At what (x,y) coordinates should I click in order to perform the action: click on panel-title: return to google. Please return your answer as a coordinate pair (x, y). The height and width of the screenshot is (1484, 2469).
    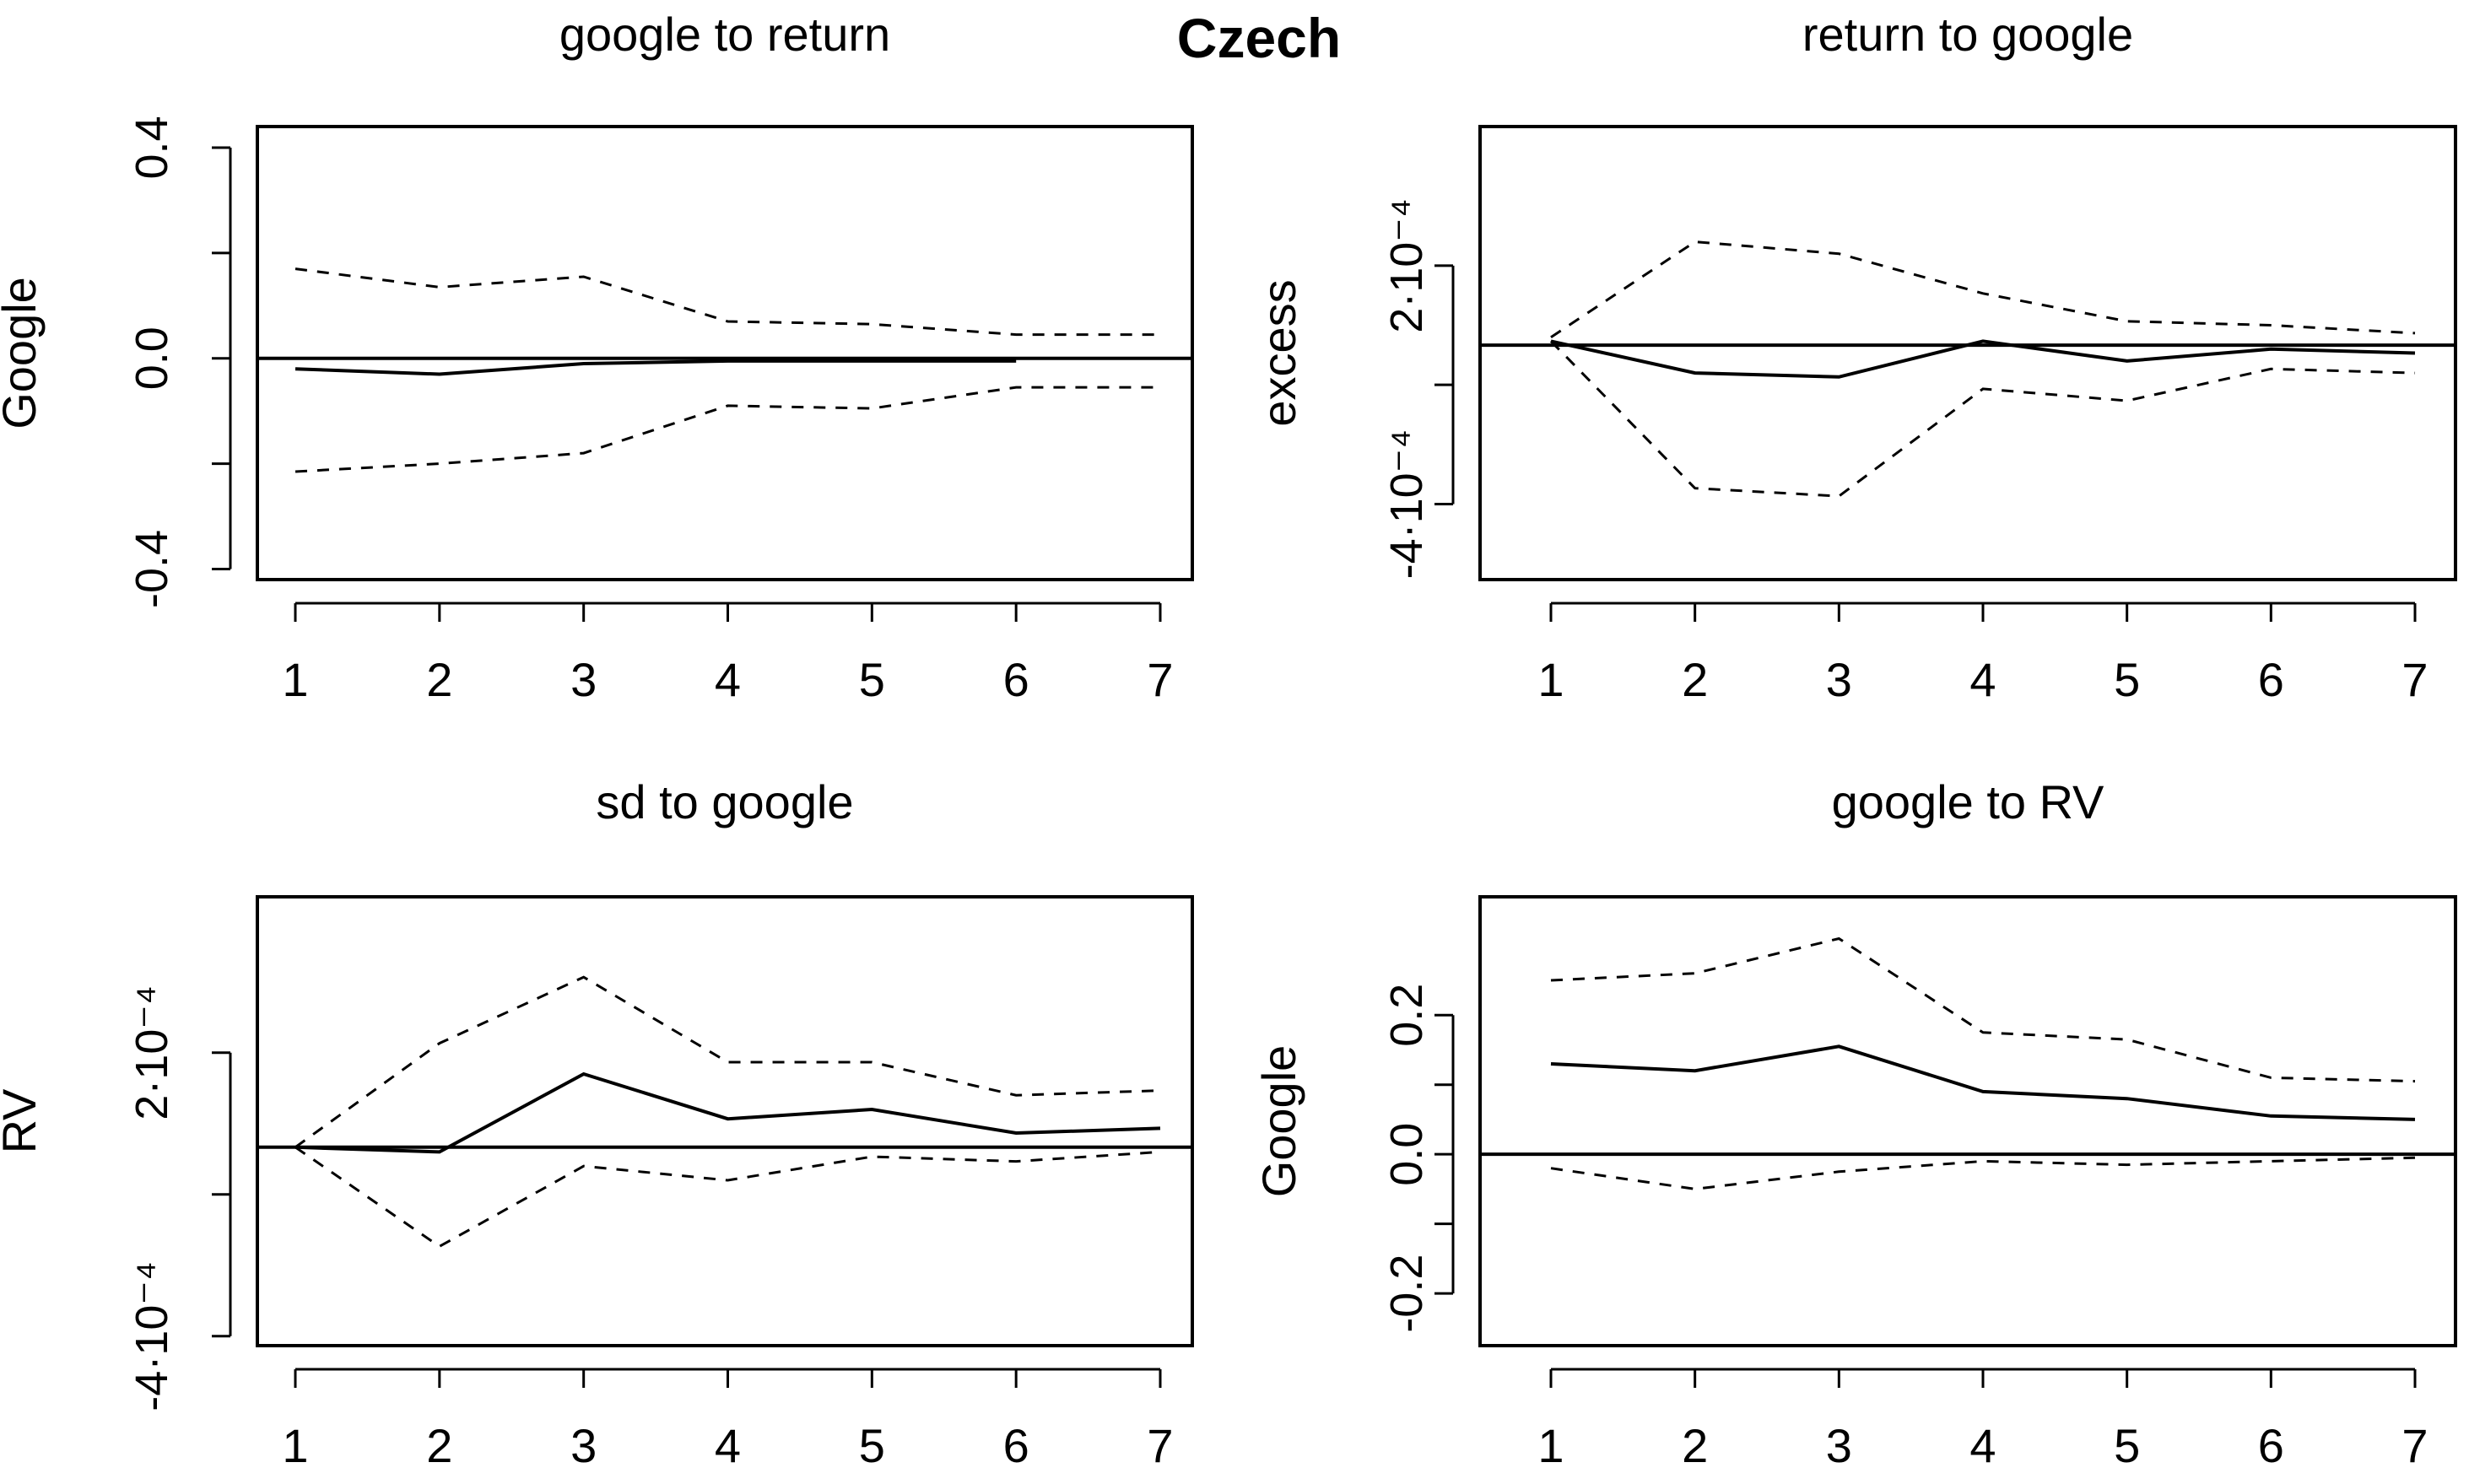
    Looking at the image, I should click on (1967, 34).